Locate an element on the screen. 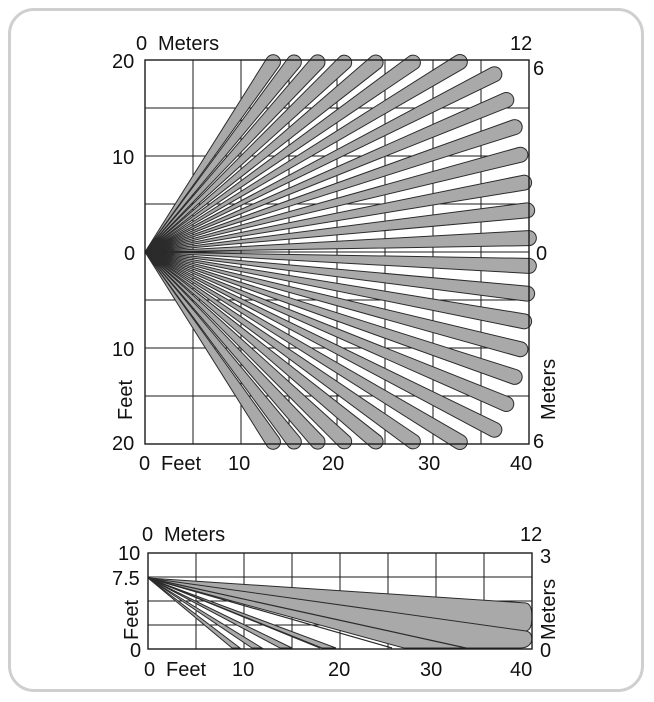 This screenshot has width=654, height=702. right-tick-6-bottom: 6 is located at coordinates (538, 442).